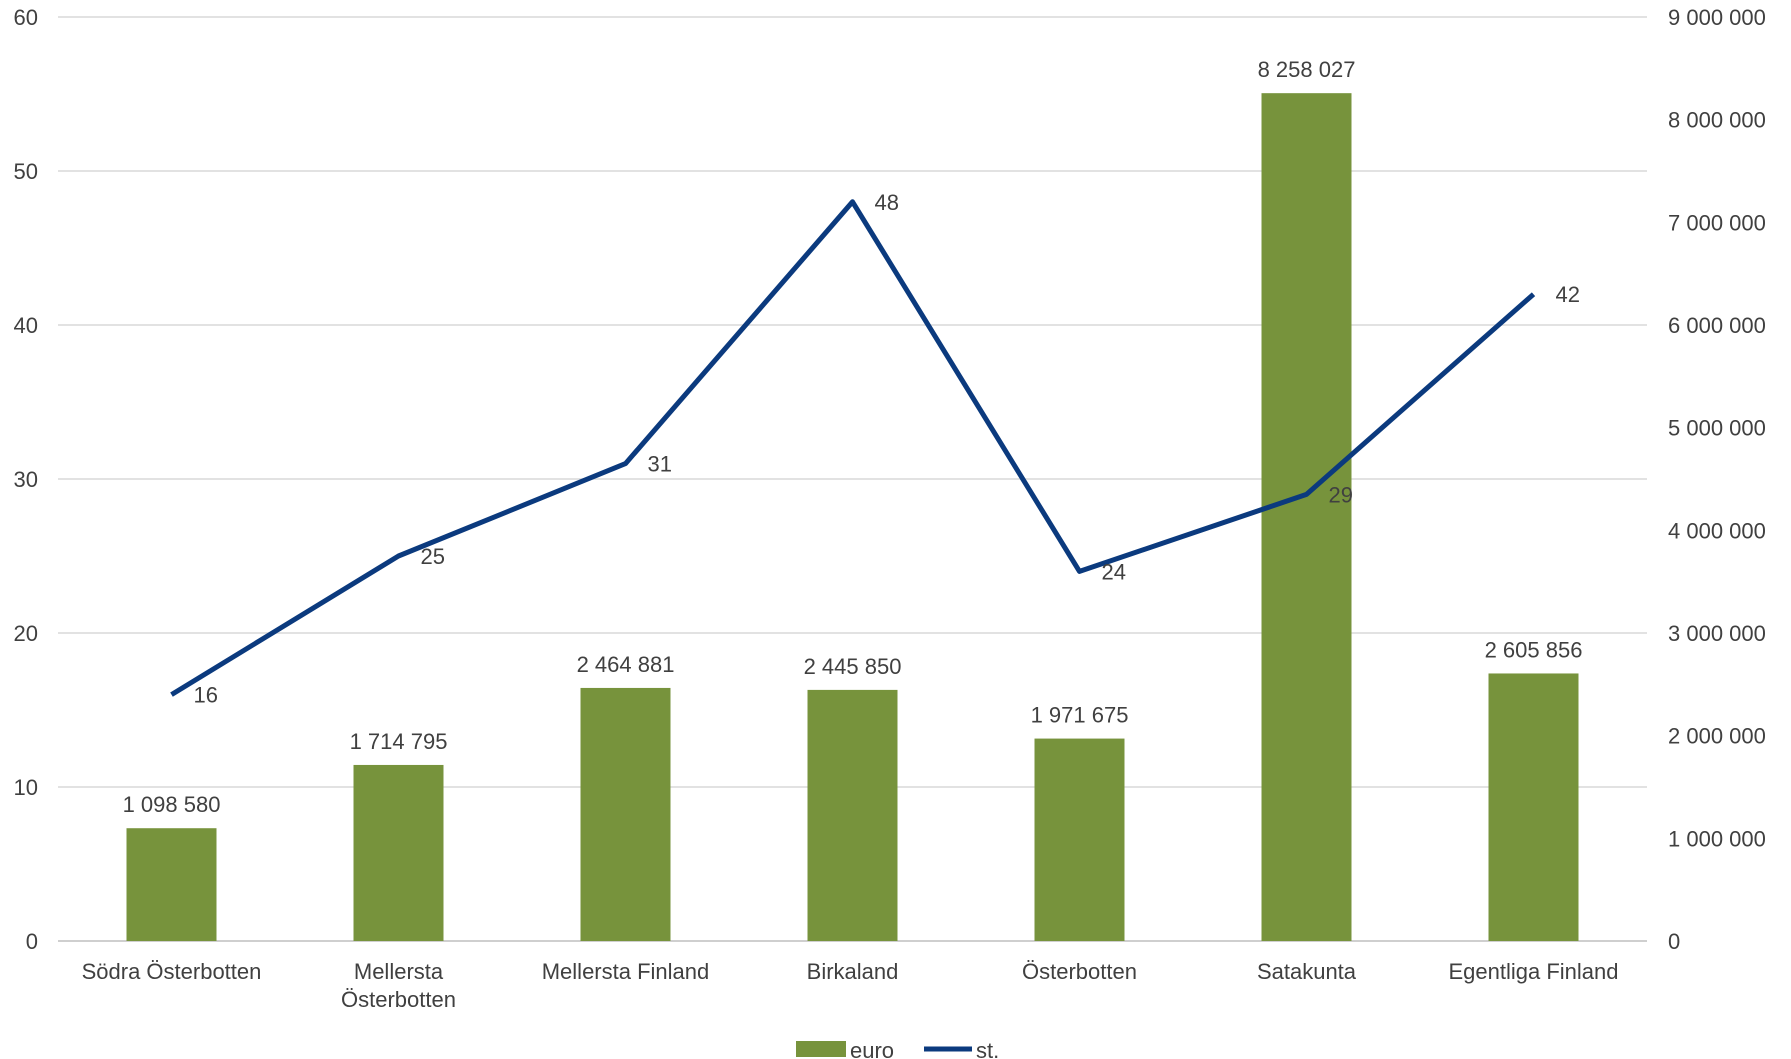 The image size is (1791, 1059). I want to click on left-axis-tick-label: 60, so click(26, 17).